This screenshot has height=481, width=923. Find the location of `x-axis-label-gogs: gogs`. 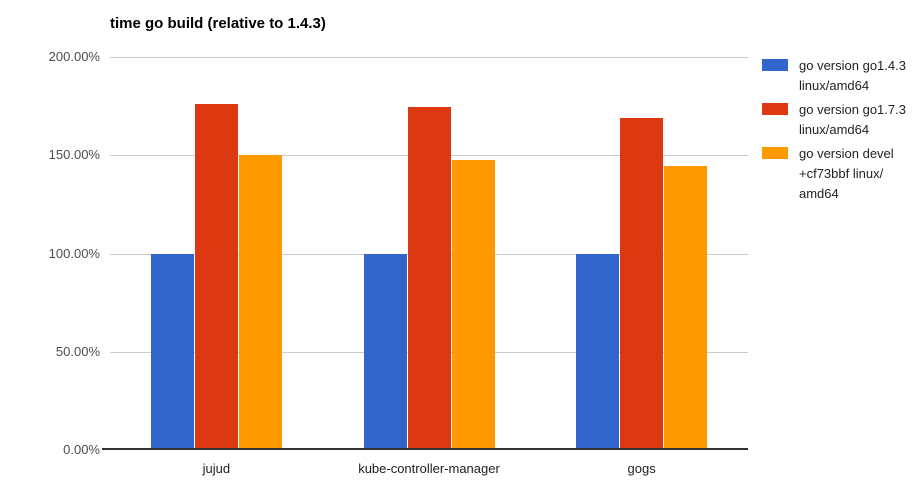

x-axis-label-gogs: gogs is located at coordinates (641, 468).